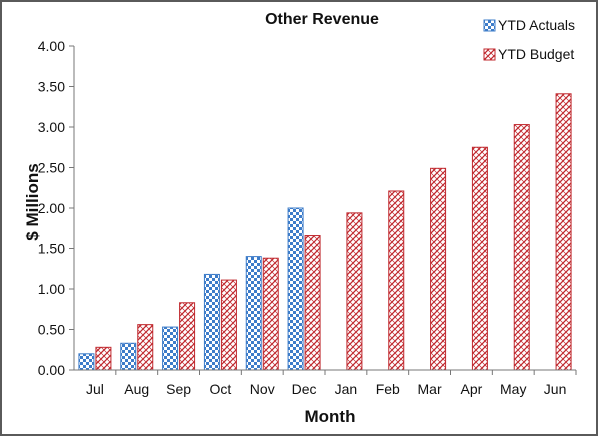 The height and width of the screenshot is (436, 598). What do you see at coordinates (262, 389) in the screenshot?
I see `x-tick-label: Nov` at bounding box center [262, 389].